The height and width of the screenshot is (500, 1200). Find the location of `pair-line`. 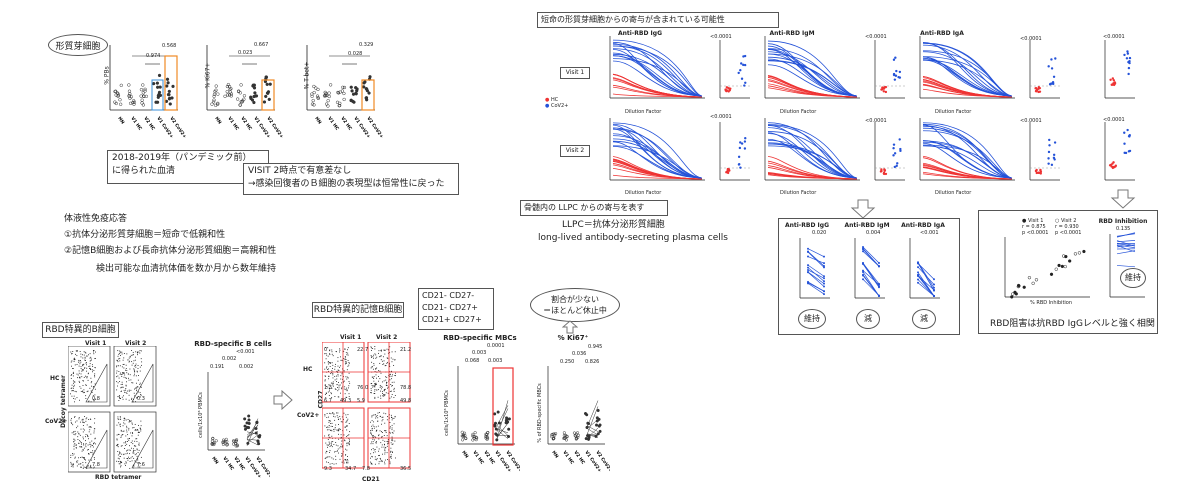

pair-line is located at coordinates (592, 414).